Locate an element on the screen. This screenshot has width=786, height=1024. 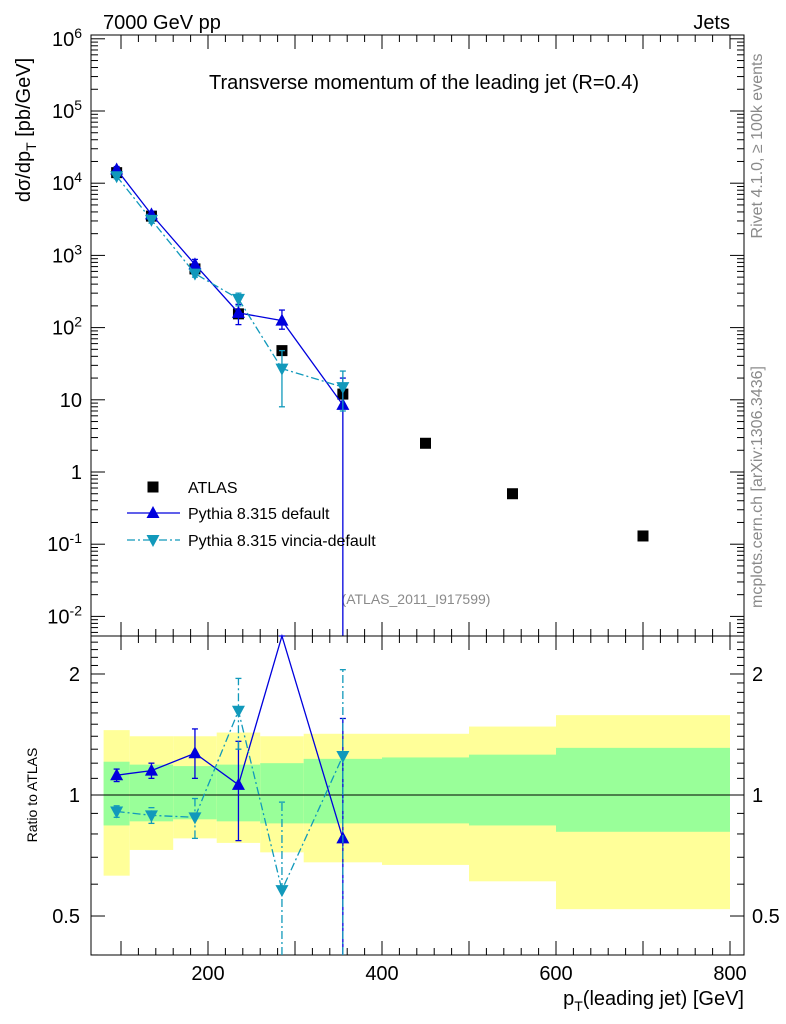
x-tick-label-800: 800 is located at coordinates (729, 974).